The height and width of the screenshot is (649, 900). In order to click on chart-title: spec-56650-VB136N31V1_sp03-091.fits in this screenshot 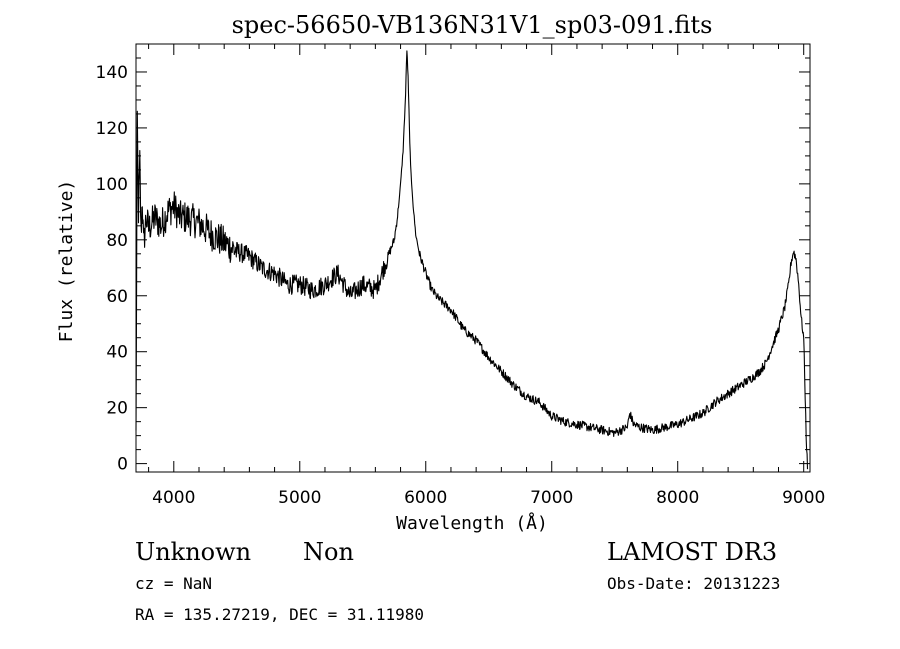, I will do `click(472, 25)`.